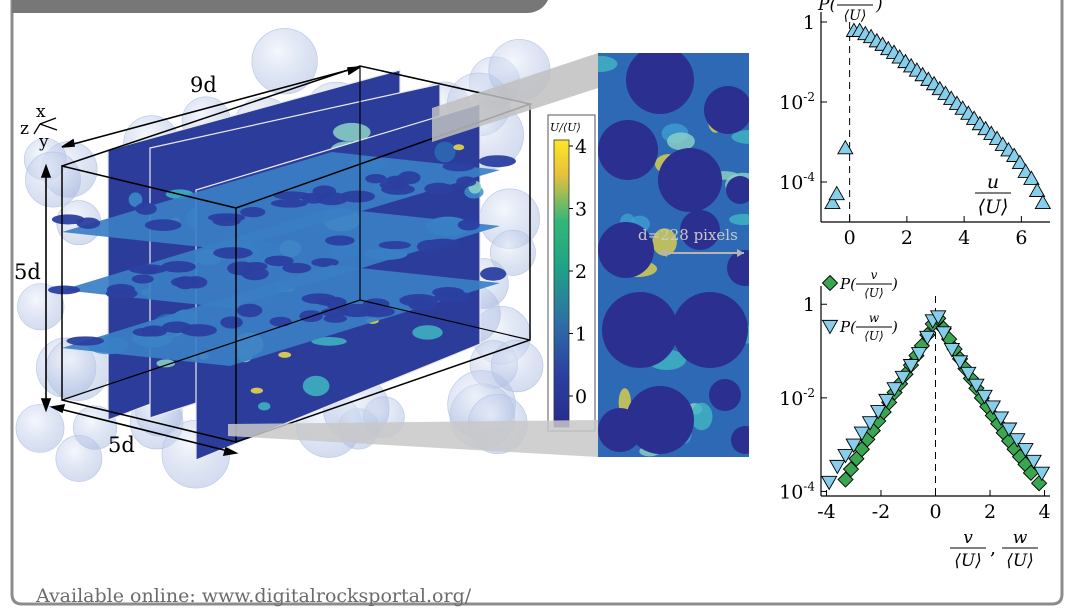 The height and width of the screenshot is (616, 1069). I want to click on x-tick-label: 0, so click(850, 238).